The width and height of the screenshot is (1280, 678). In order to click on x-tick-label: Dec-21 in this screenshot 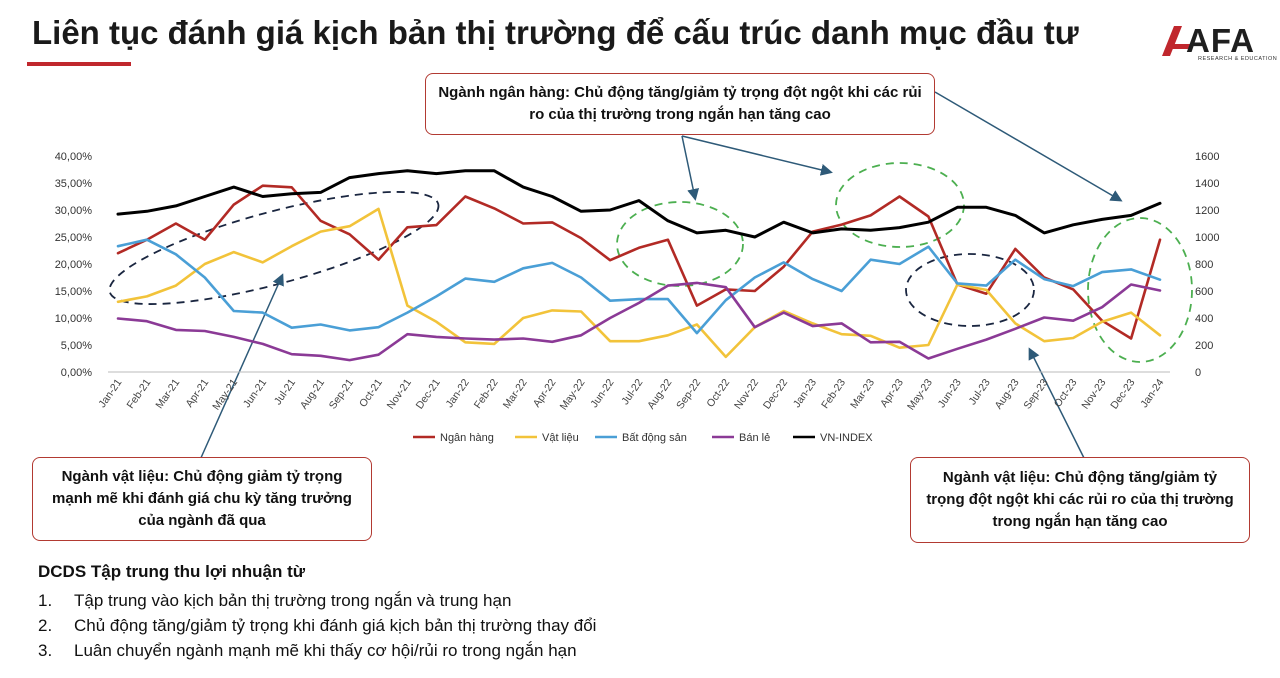, I will do `click(428, 394)`.